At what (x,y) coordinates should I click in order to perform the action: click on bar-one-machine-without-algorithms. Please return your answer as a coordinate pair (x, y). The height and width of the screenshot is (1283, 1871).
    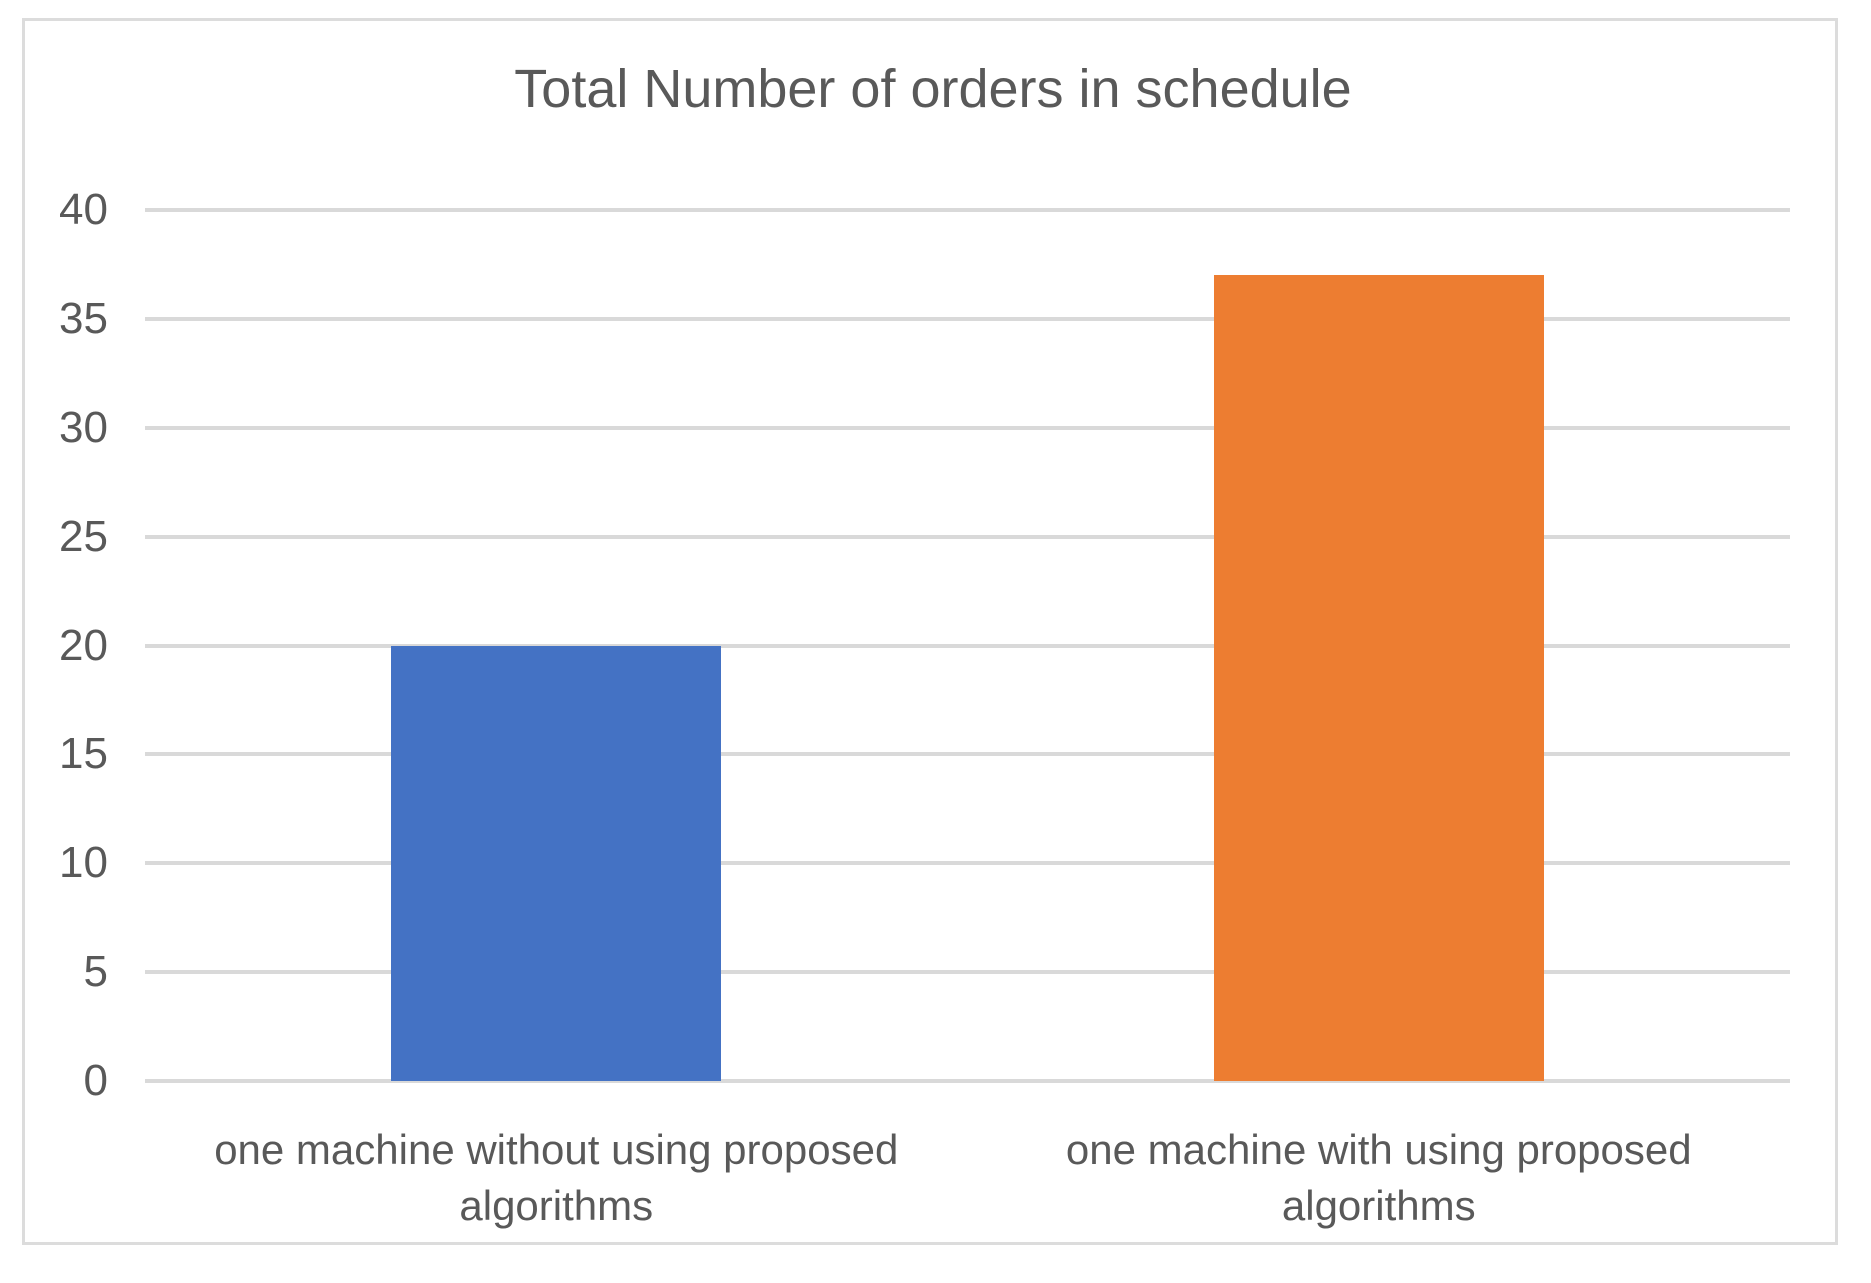
    Looking at the image, I should click on (556, 863).